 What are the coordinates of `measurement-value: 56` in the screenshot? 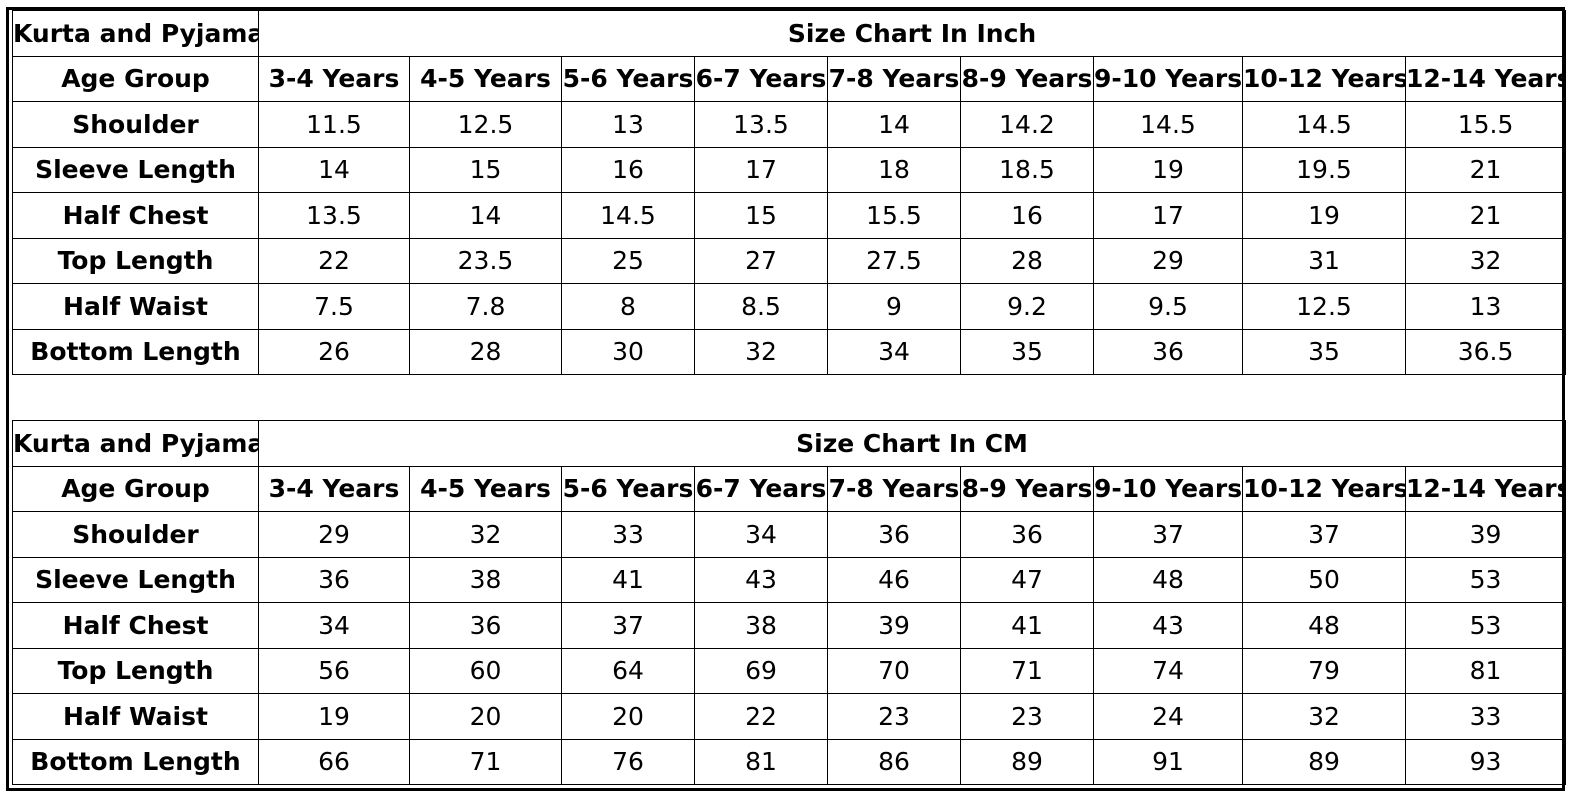 It's located at (334, 670).